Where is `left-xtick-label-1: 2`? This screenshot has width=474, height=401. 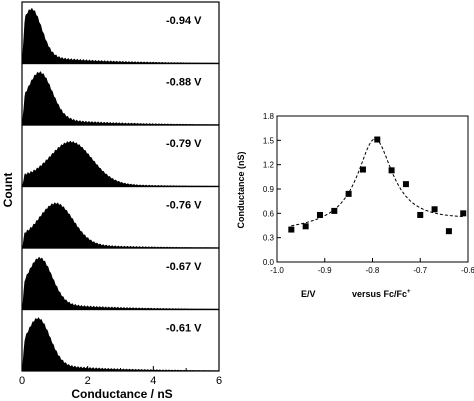 left-xtick-label-1: 2 is located at coordinates (88, 381).